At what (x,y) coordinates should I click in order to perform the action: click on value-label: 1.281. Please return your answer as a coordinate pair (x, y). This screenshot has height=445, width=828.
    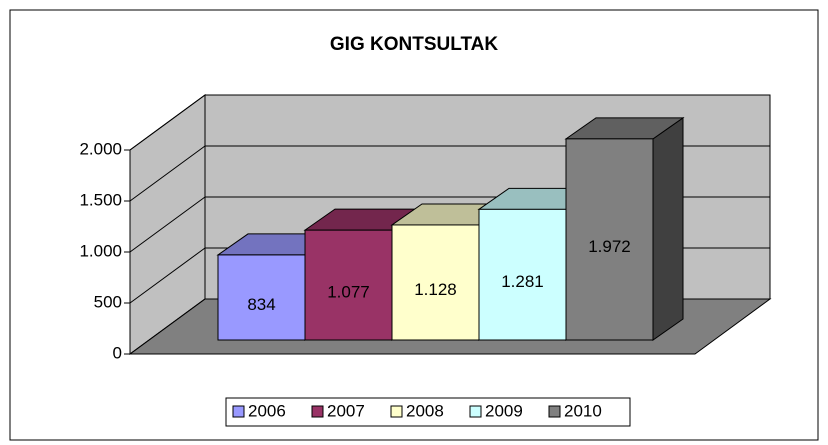
    Looking at the image, I should click on (522, 281).